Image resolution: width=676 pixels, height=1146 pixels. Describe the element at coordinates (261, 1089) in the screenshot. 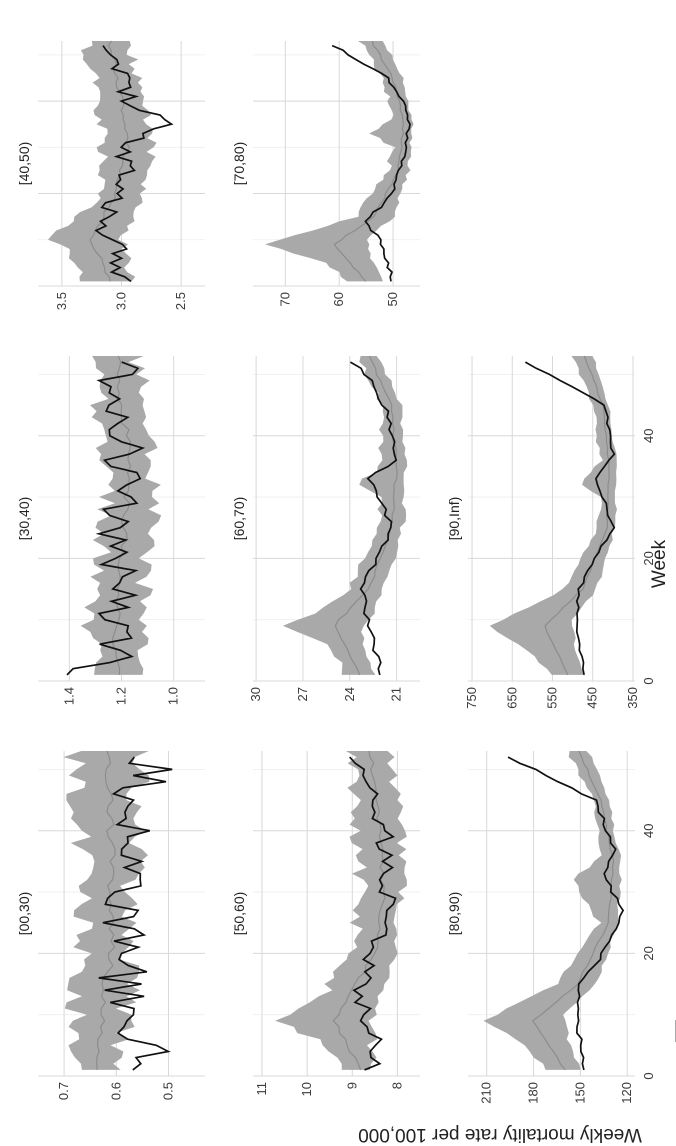

I see `y-tick-label: 11` at that location.